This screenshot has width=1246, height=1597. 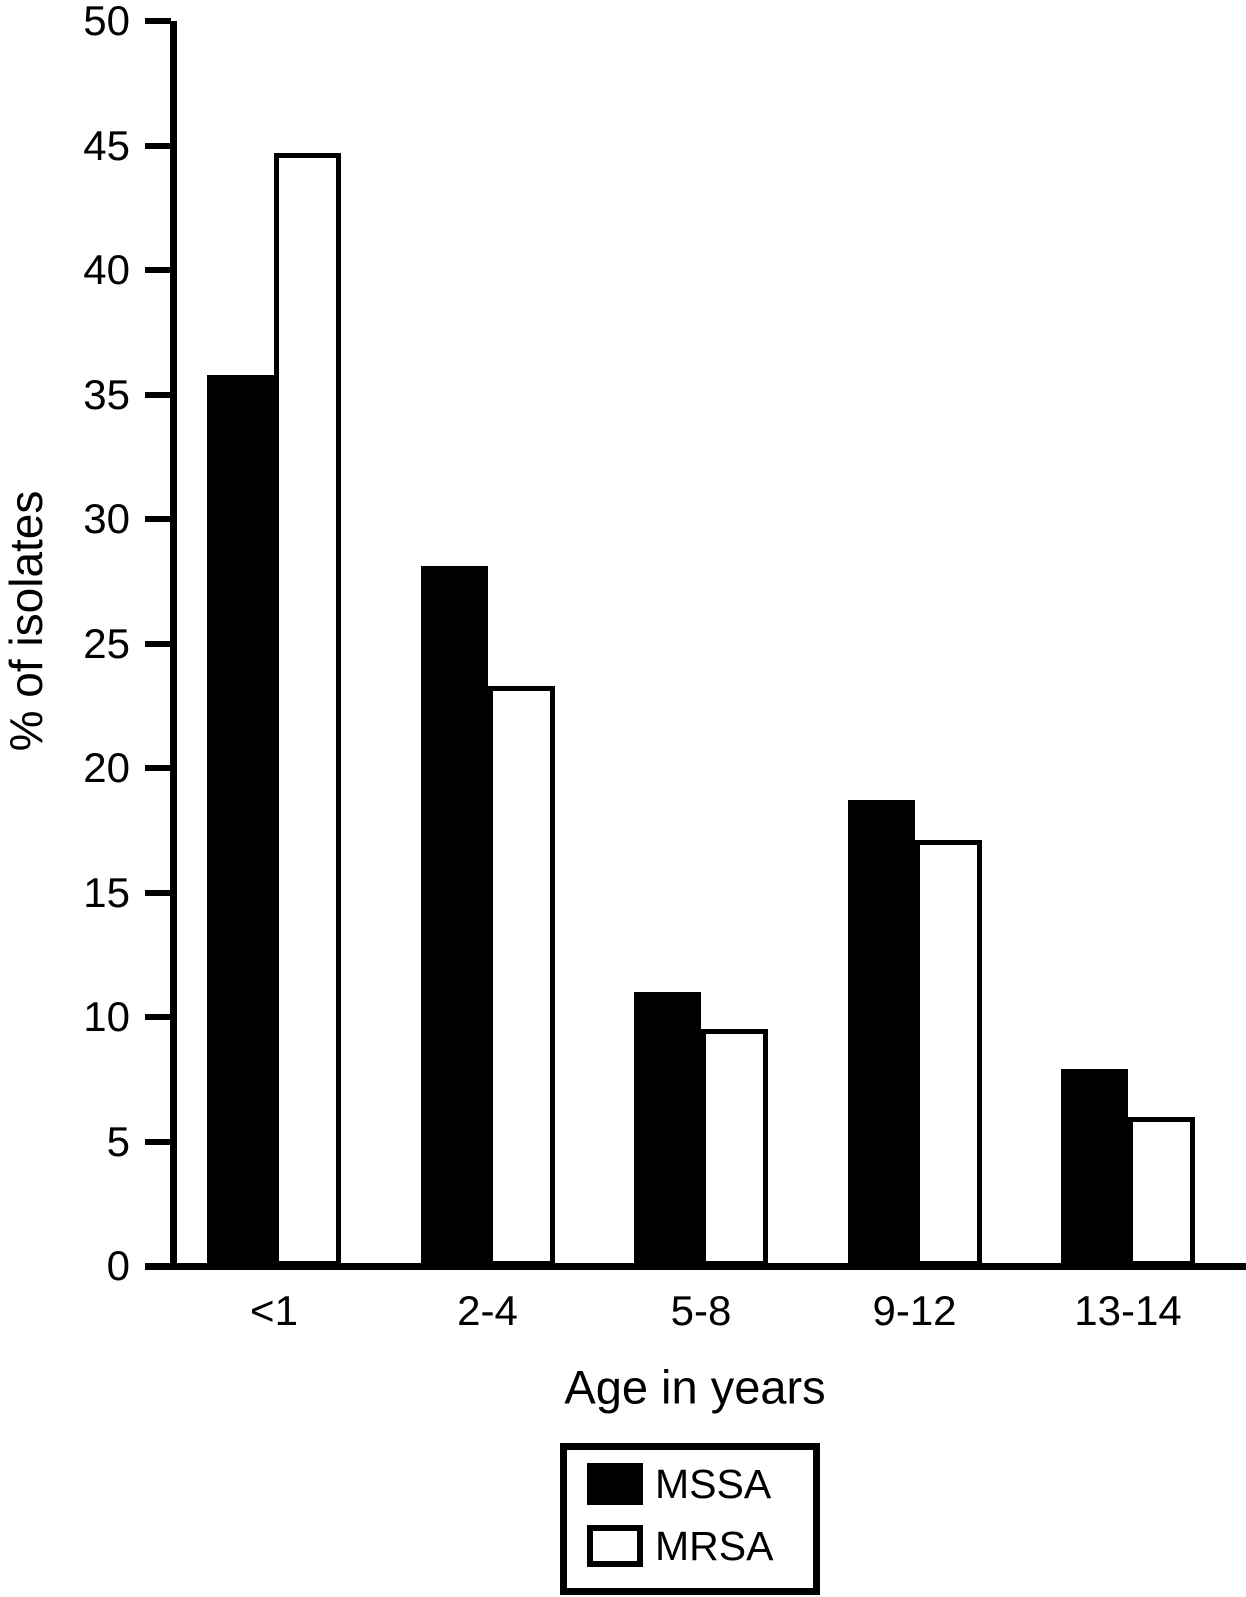 What do you see at coordinates (106, 643) in the screenshot?
I see `y-tick-label: 25` at bounding box center [106, 643].